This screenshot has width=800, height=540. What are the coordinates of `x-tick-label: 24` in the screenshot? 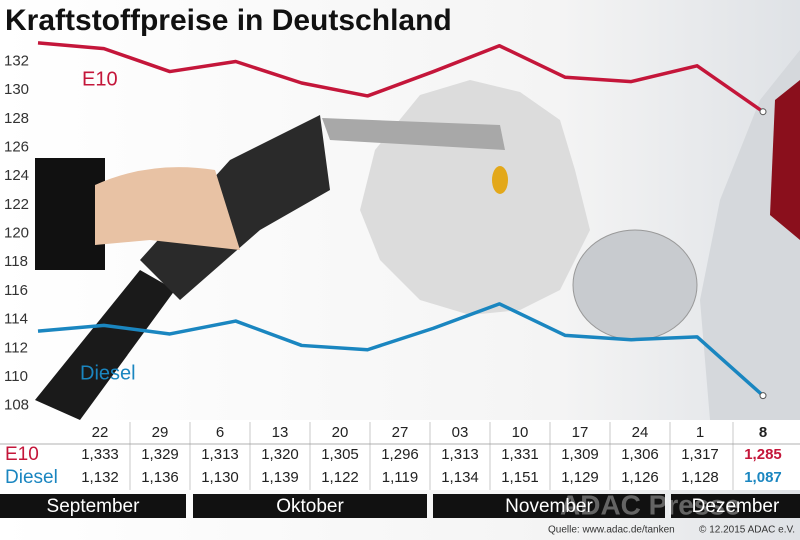 It's located at (640, 432).